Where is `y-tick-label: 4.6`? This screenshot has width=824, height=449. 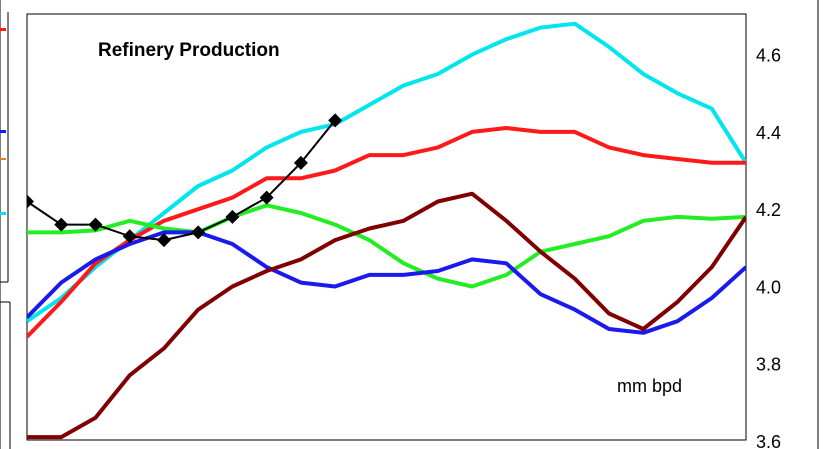 y-tick-label: 4.6 is located at coordinates (768, 56).